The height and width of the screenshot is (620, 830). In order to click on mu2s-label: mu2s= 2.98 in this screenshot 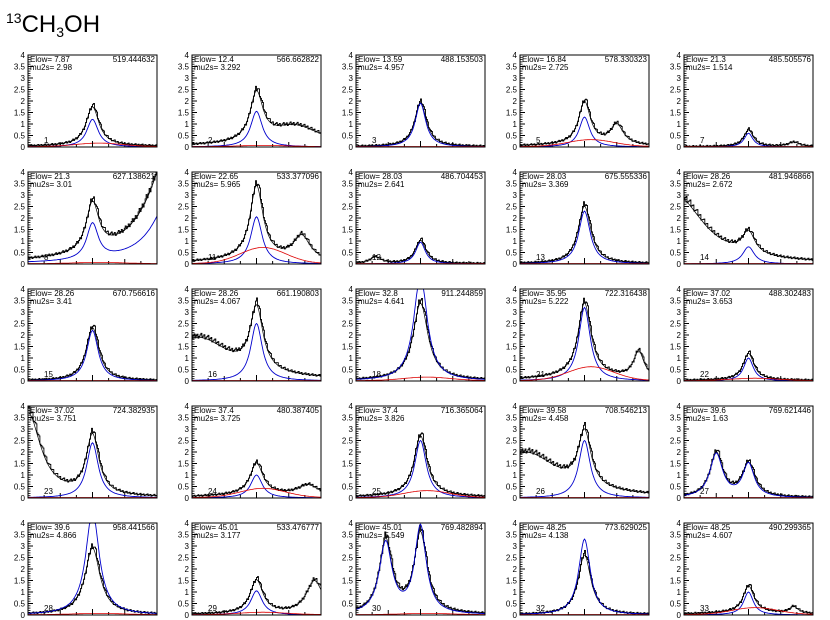, I will do `click(51, 67)`.